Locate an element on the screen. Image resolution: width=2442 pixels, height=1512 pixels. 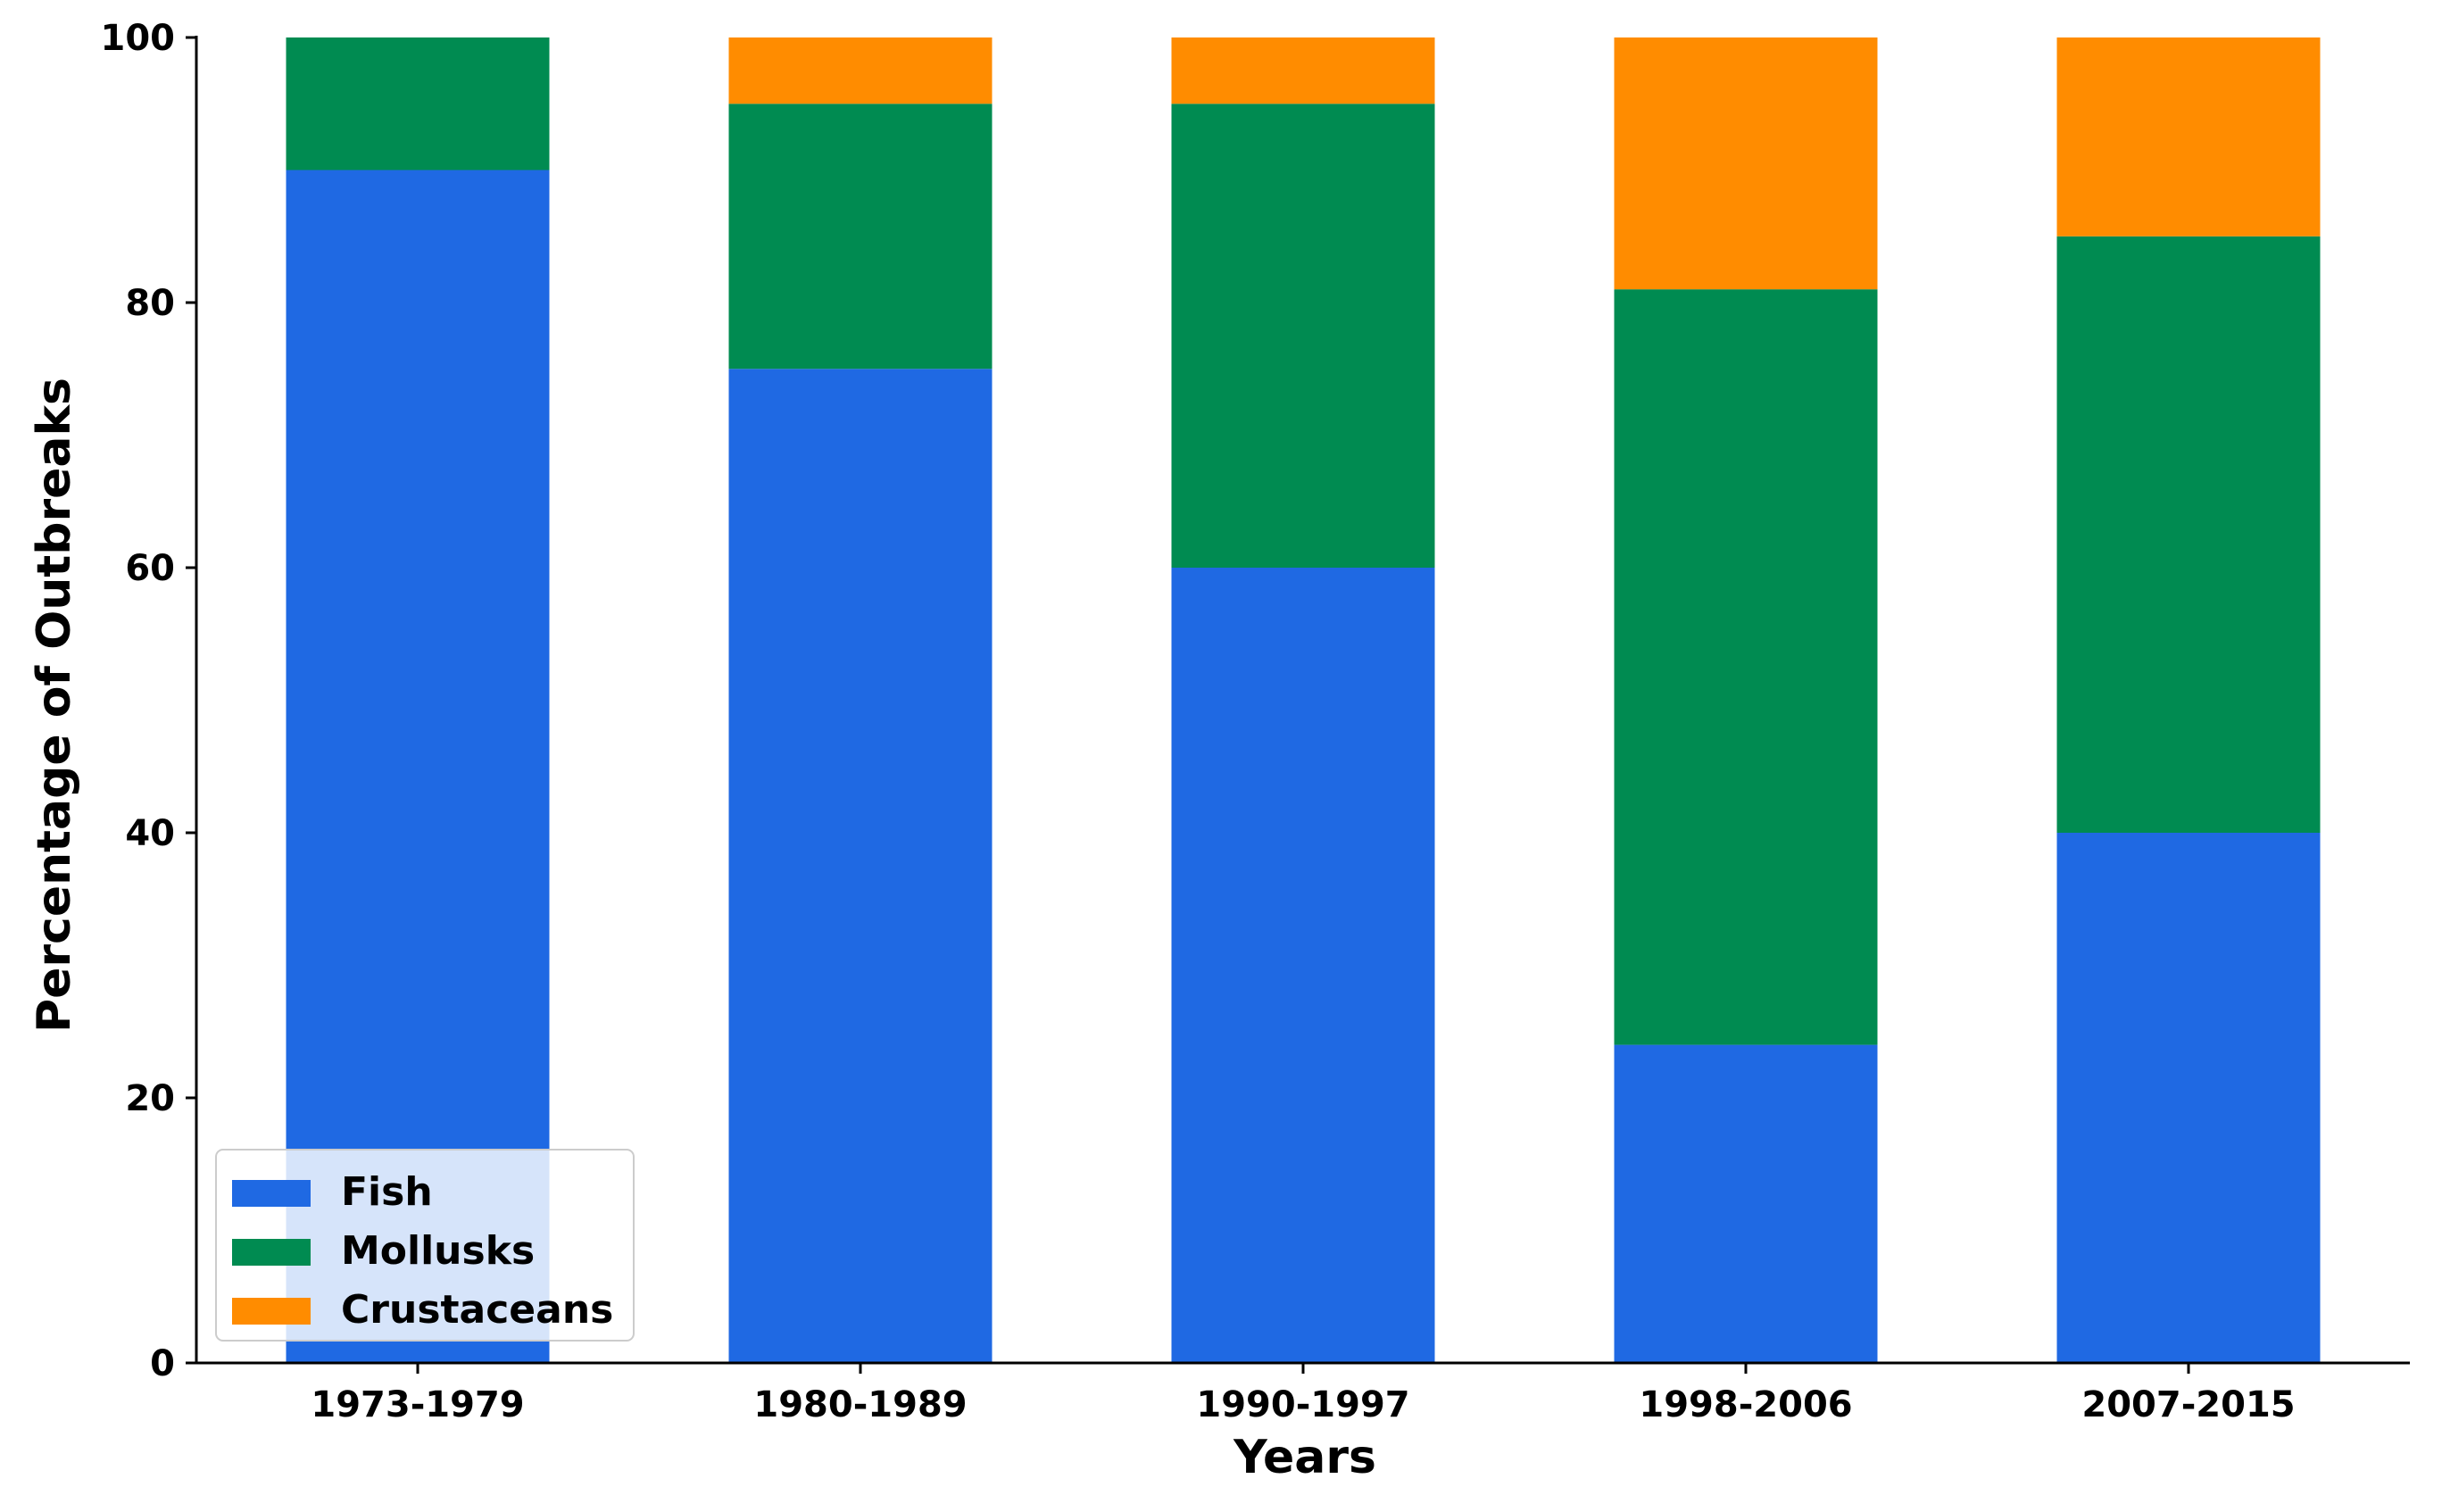
y-tick-label-2: 40 is located at coordinates (150, 834).